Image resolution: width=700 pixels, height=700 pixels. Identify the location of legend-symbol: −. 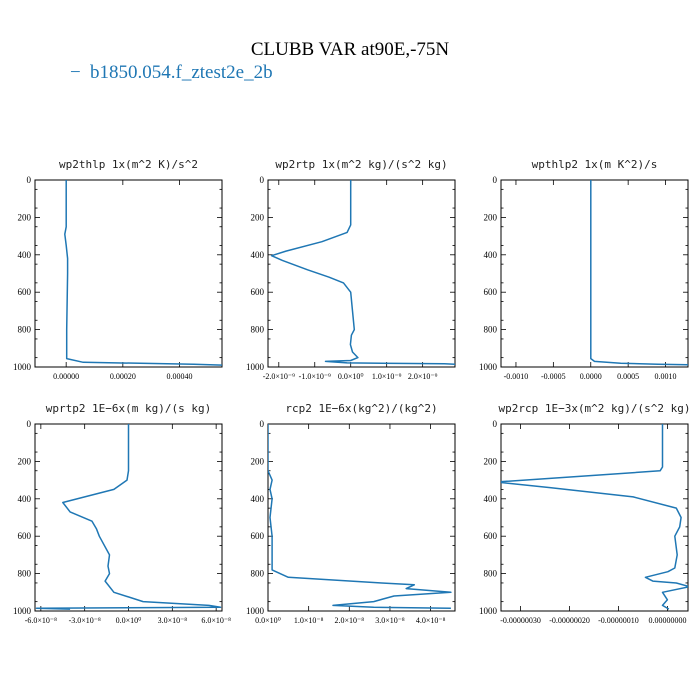
(75, 72).